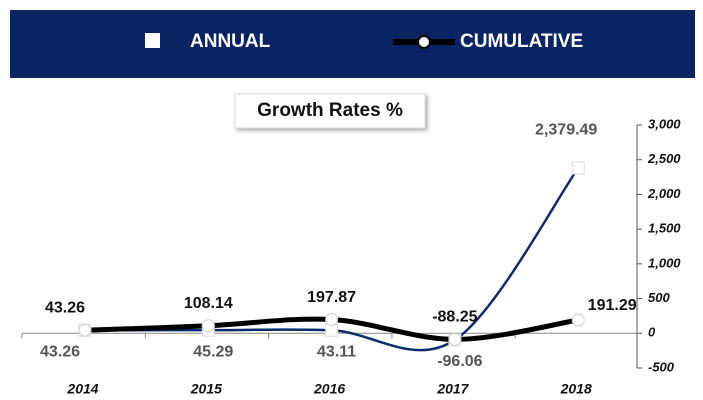  Describe the element at coordinates (208, 303) in the screenshot. I see `data-label: 108.14` at that location.